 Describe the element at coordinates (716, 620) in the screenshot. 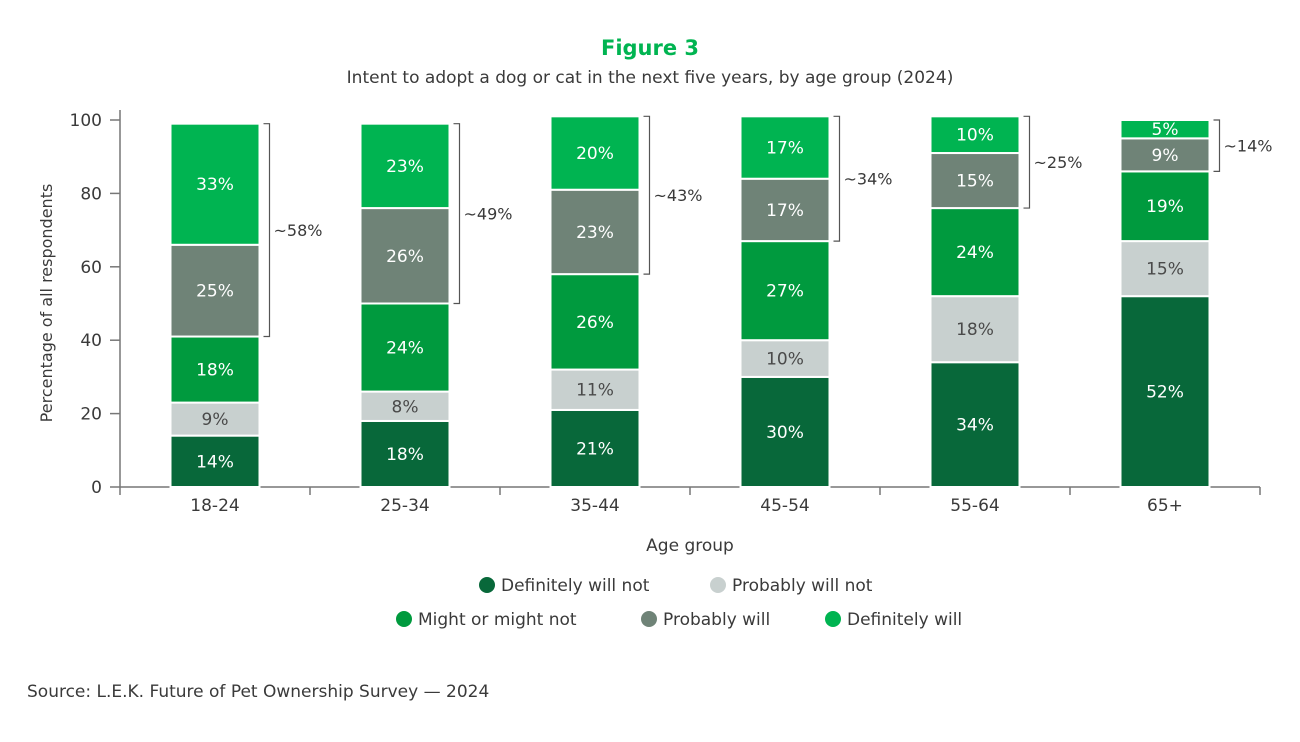

I see `legend-label: Probably will` at that location.